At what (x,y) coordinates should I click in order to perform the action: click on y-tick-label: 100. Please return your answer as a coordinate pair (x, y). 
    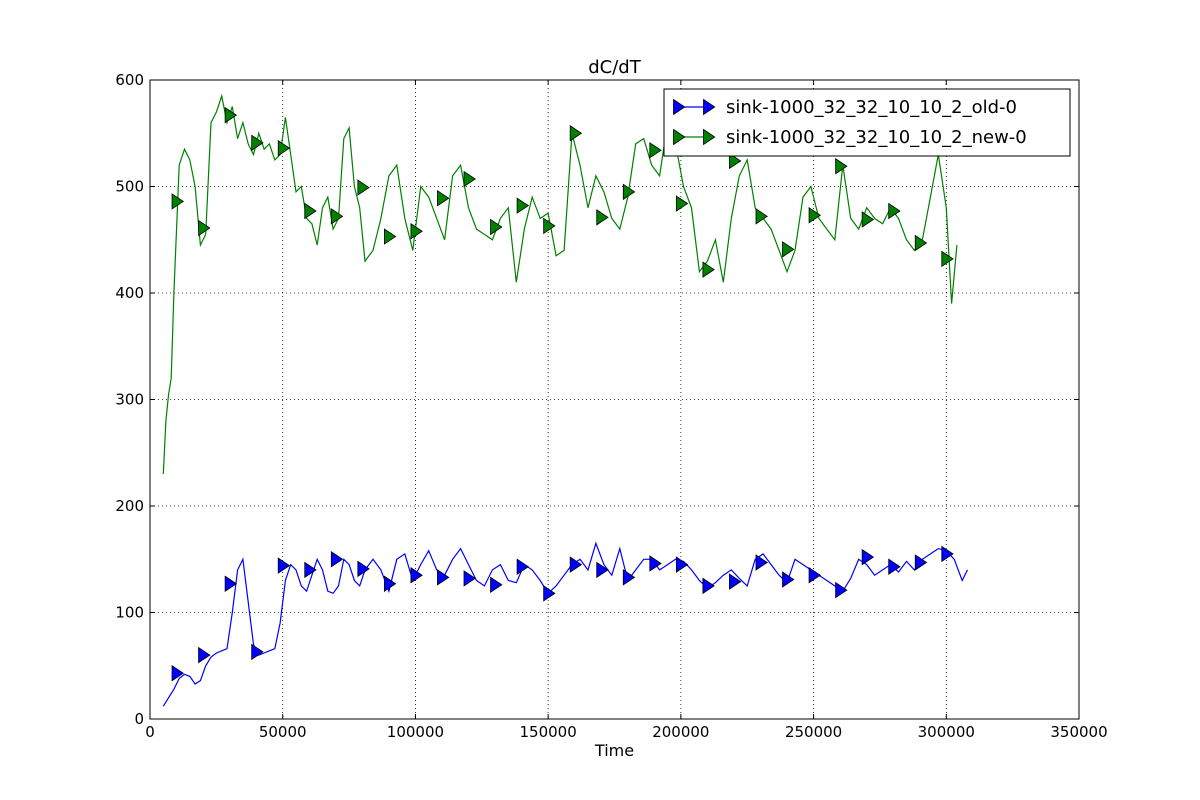
    Looking at the image, I should click on (129, 613).